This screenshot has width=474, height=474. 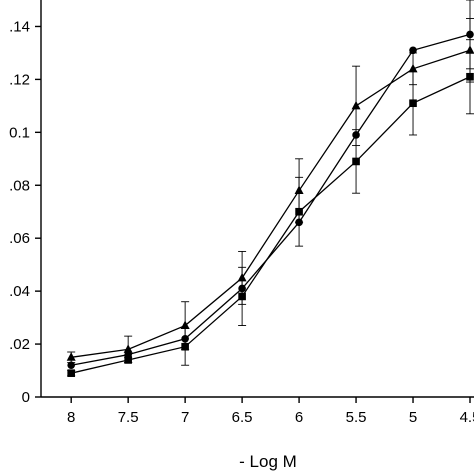 What do you see at coordinates (268, 461) in the screenshot?
I see `x-axis-title: - Log M` at bounding box center [268, 461].